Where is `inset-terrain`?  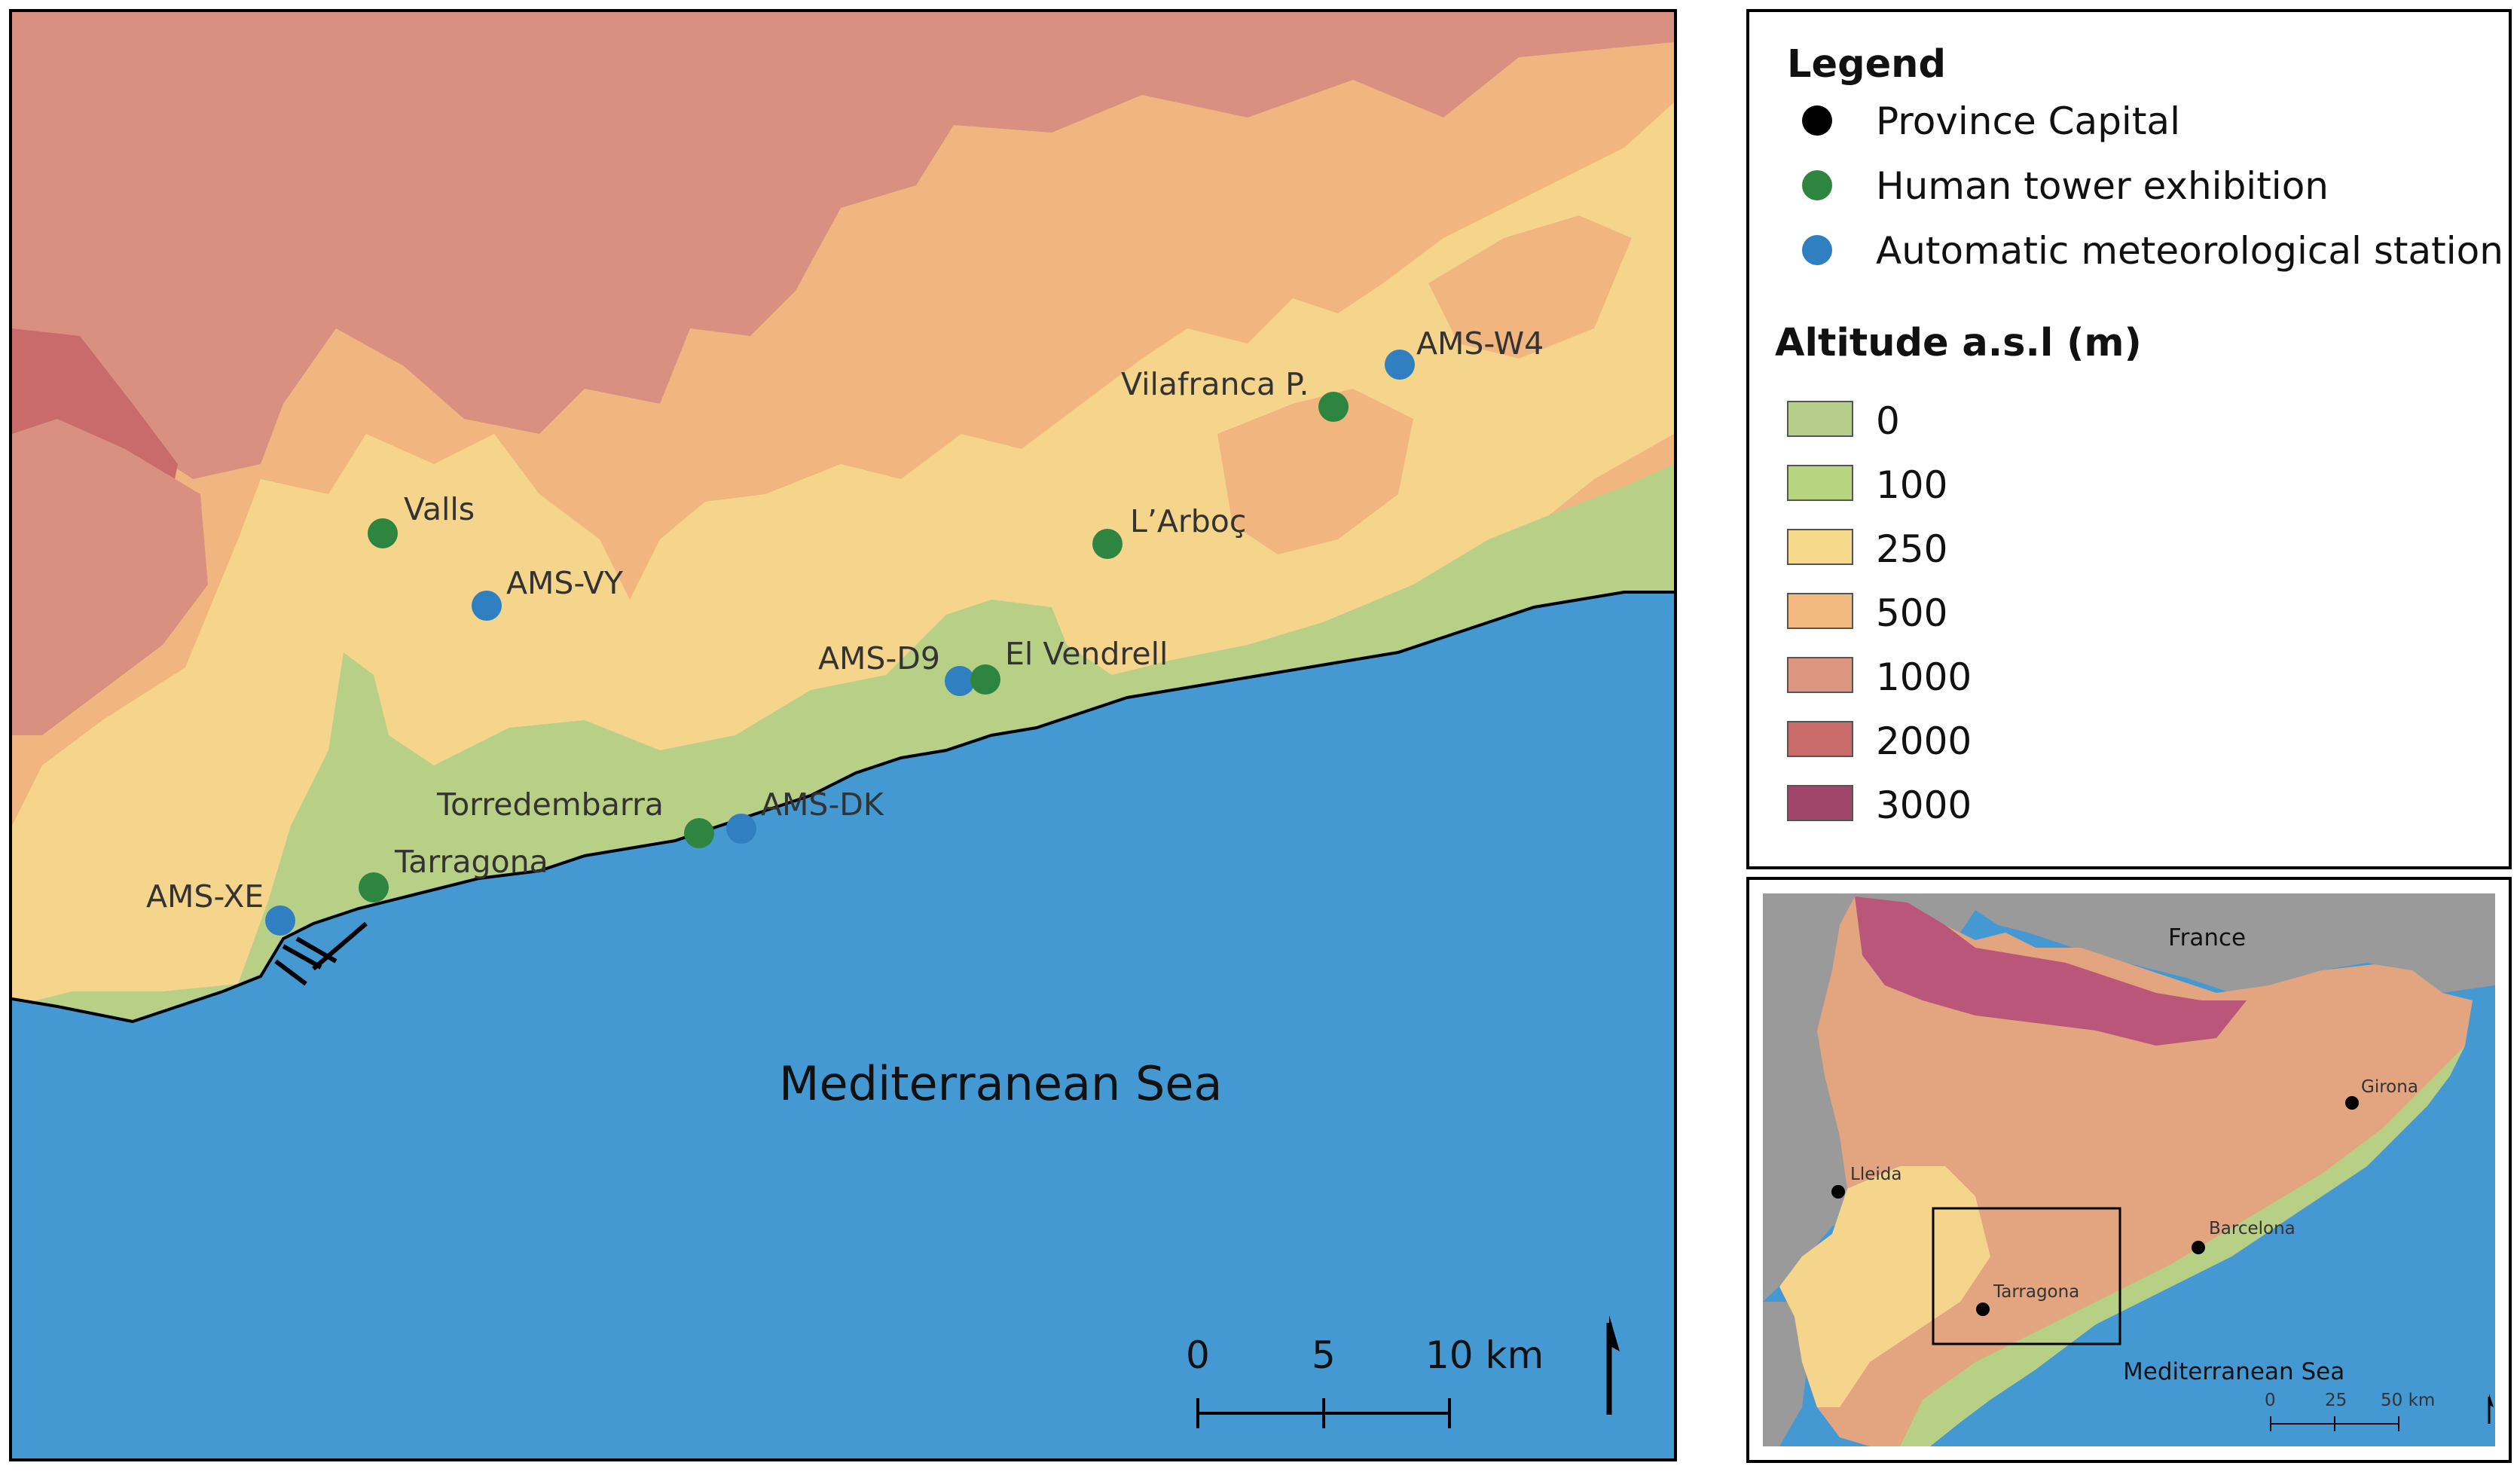 inset-terrain is located at coordinates (2129, 1169).